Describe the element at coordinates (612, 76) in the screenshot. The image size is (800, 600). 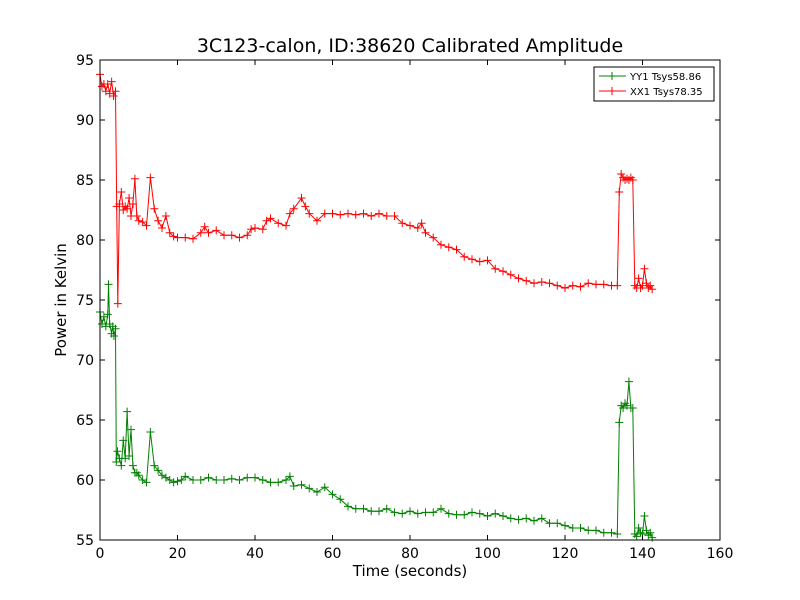
I see `legend-marker` at that location.